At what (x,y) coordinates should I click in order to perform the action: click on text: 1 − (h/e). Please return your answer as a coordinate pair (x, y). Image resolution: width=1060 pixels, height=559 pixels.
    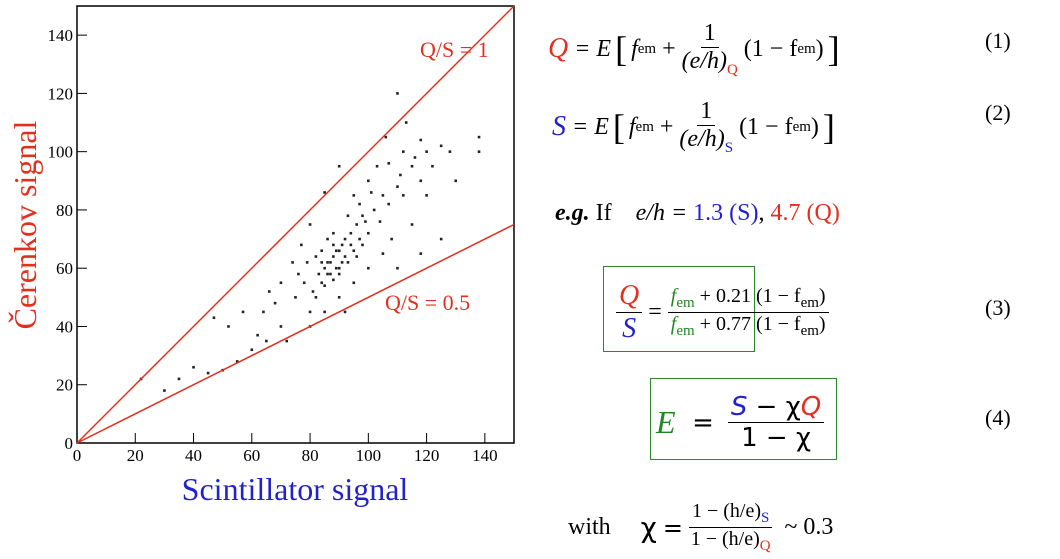
    Looking at the image, I should click on (725, 539).